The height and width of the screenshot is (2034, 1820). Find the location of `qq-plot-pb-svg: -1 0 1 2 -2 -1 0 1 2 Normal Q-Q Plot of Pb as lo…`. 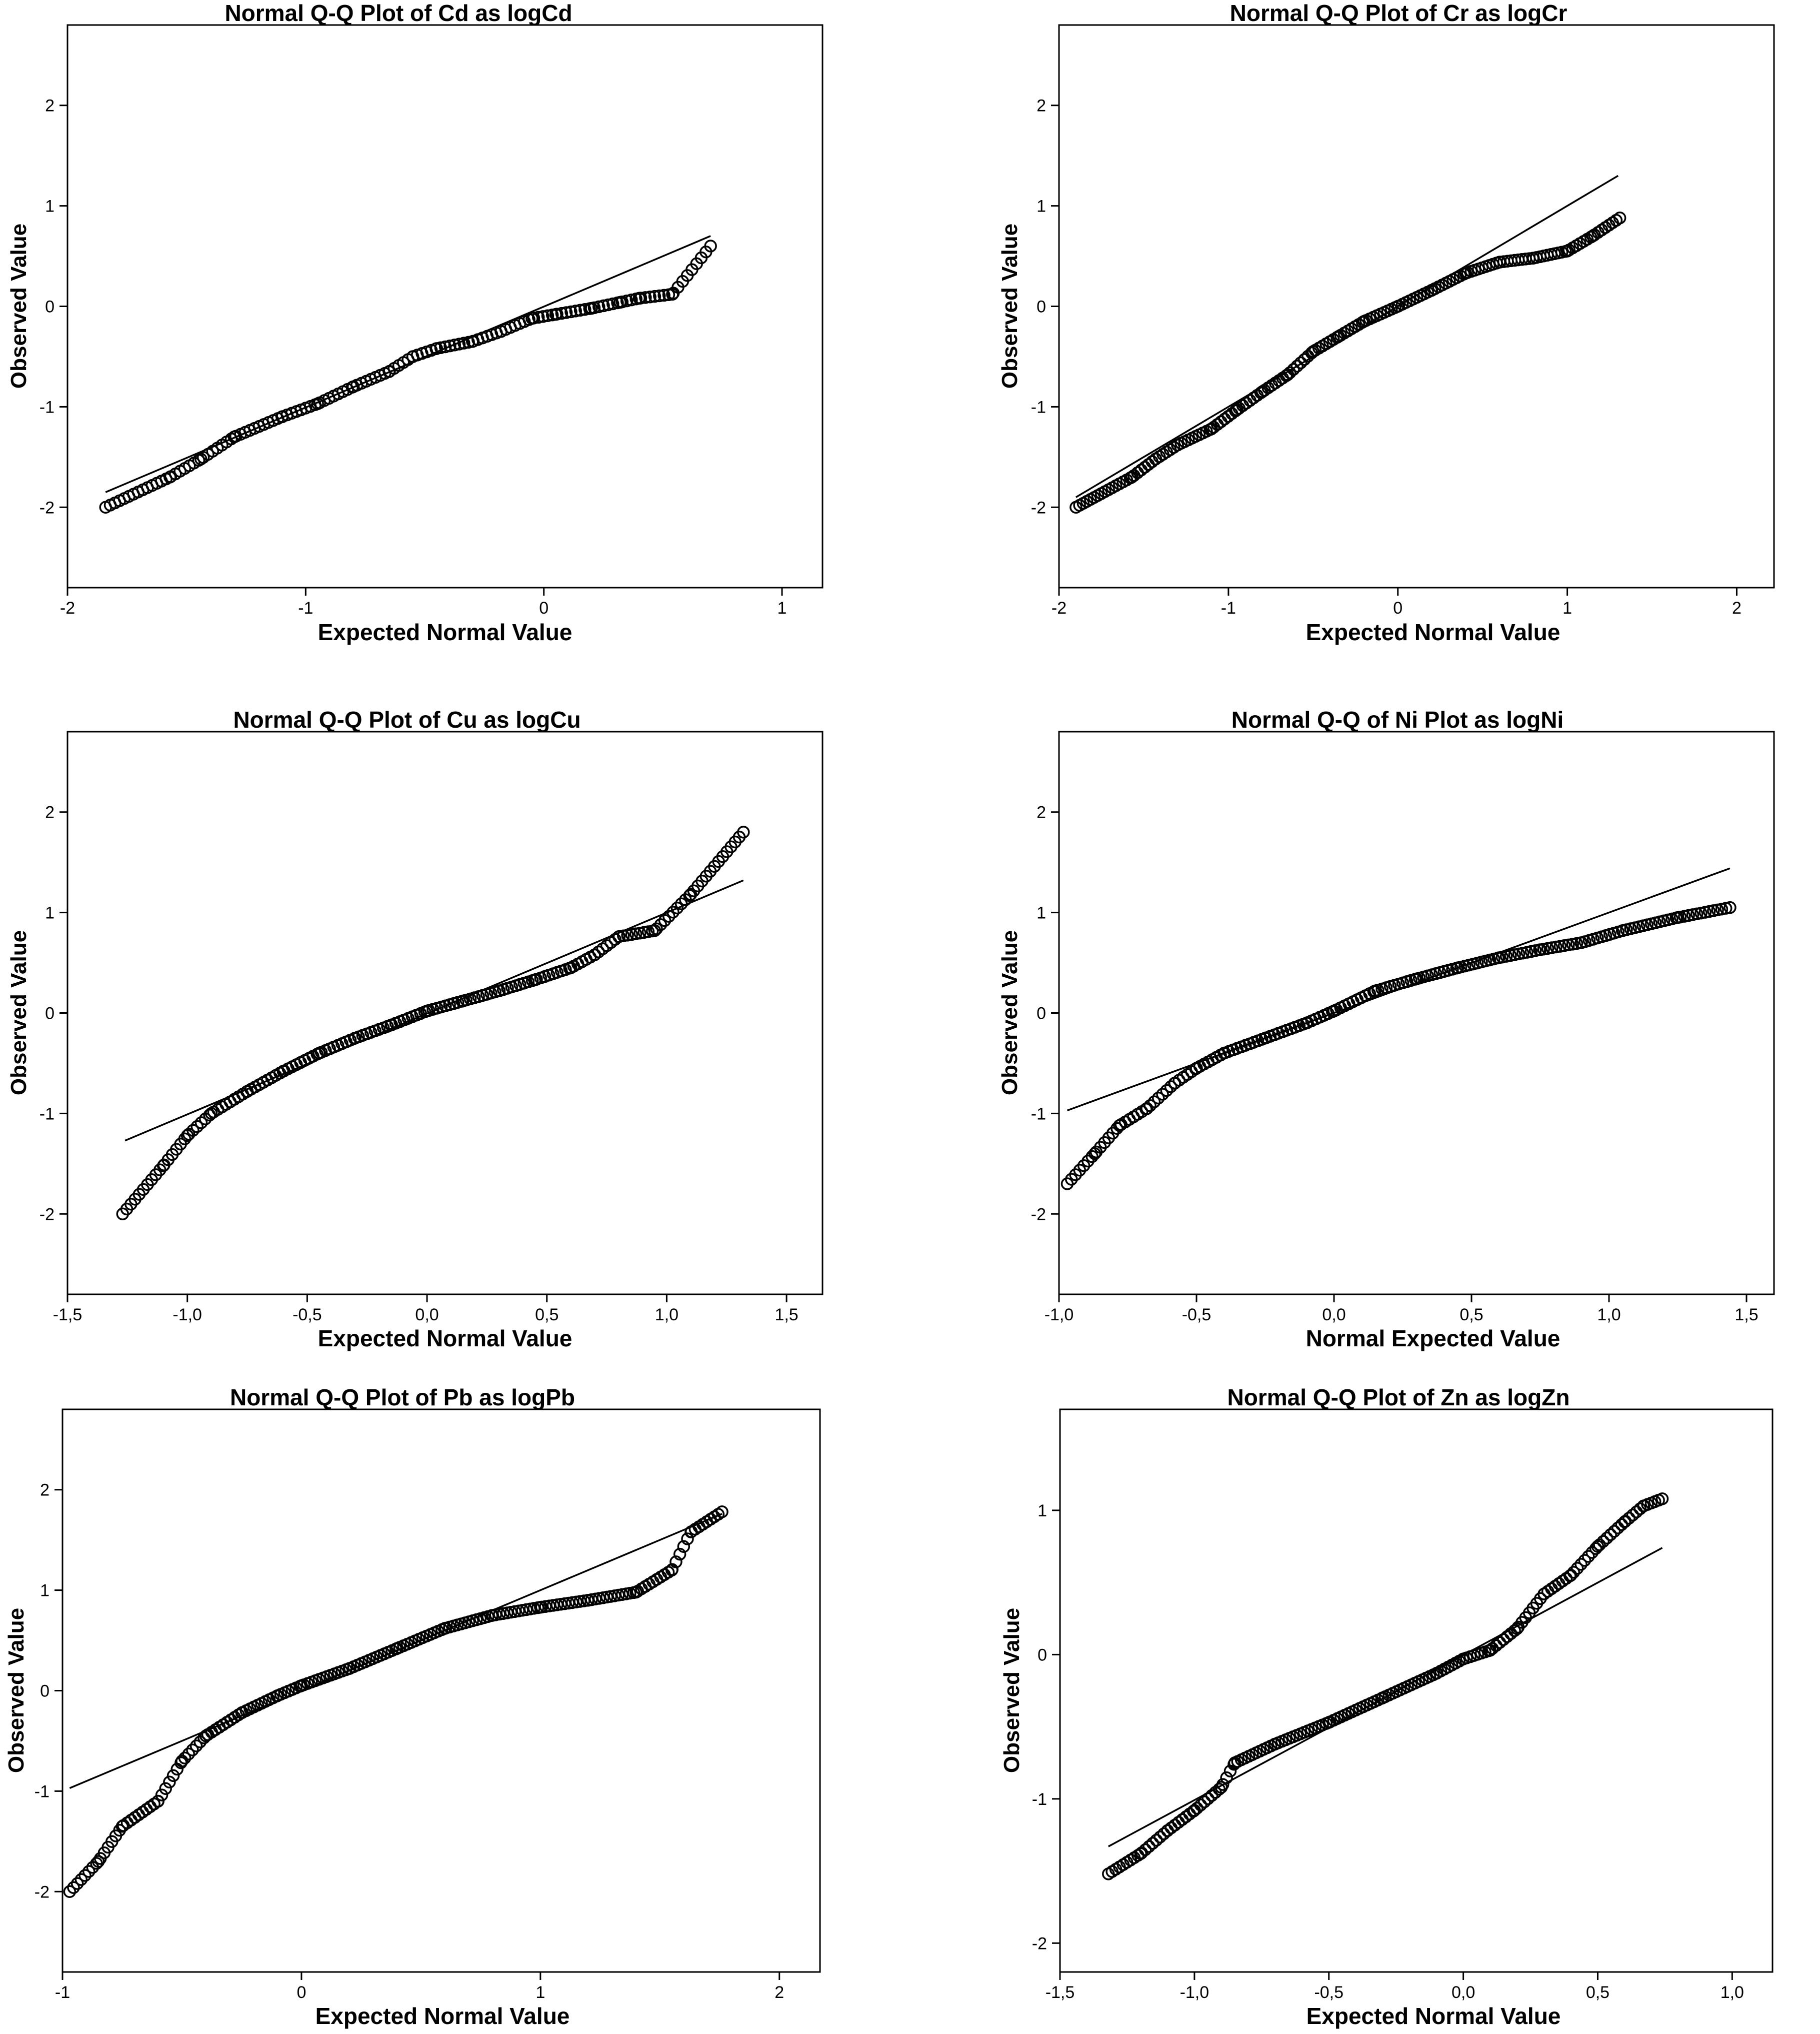

qq-plot-pb-svg: -1 0 1 2 -2 -1 0 1 2 Normal Q-Q Plot of Pb as lo… is located at coordinates (412, 1707).